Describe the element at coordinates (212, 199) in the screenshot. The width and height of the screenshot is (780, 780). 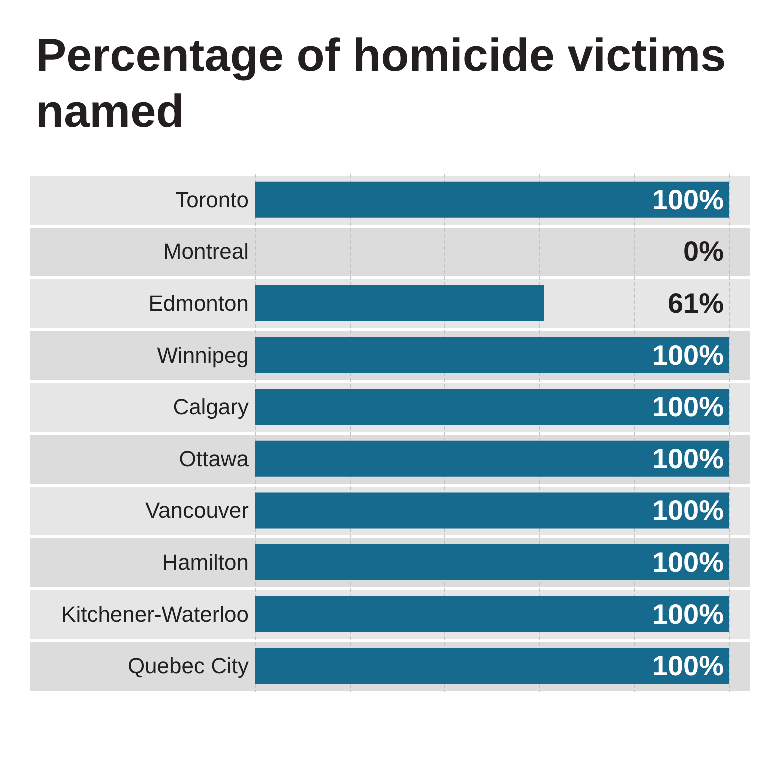
I see `y-tick-label: Toronto` at that location.